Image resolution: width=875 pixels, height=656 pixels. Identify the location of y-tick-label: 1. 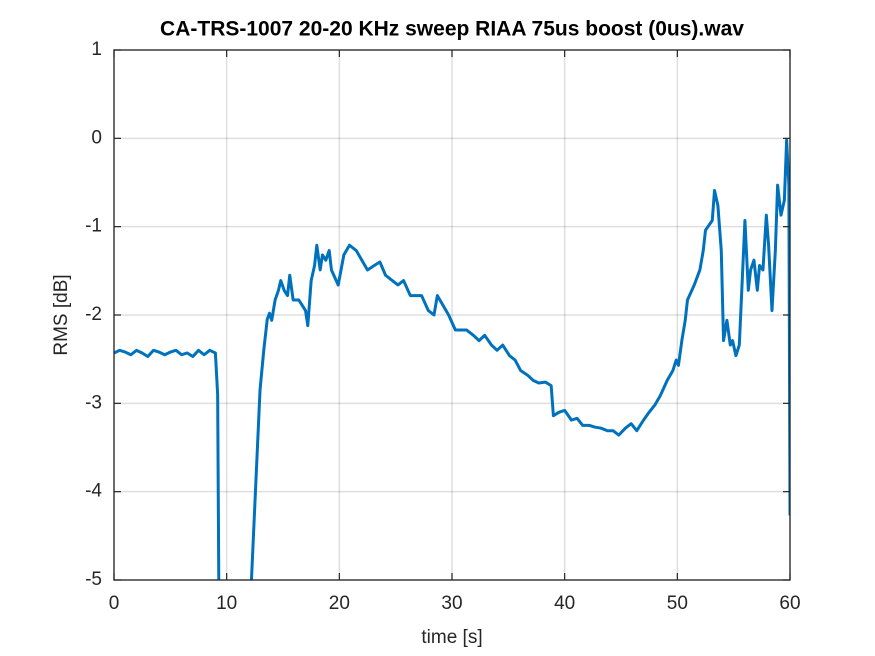
(96, 49).